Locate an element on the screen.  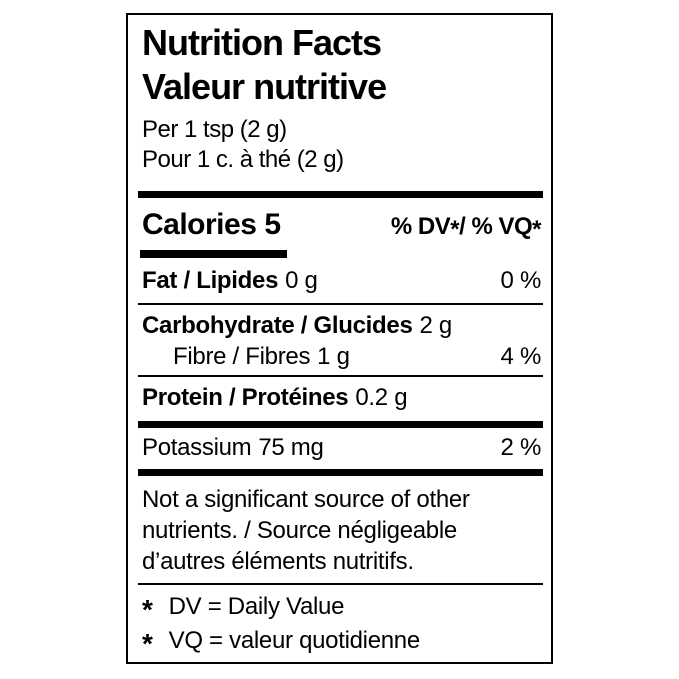
nutrient-amount: 1 g is located at coordinates (333, 356).